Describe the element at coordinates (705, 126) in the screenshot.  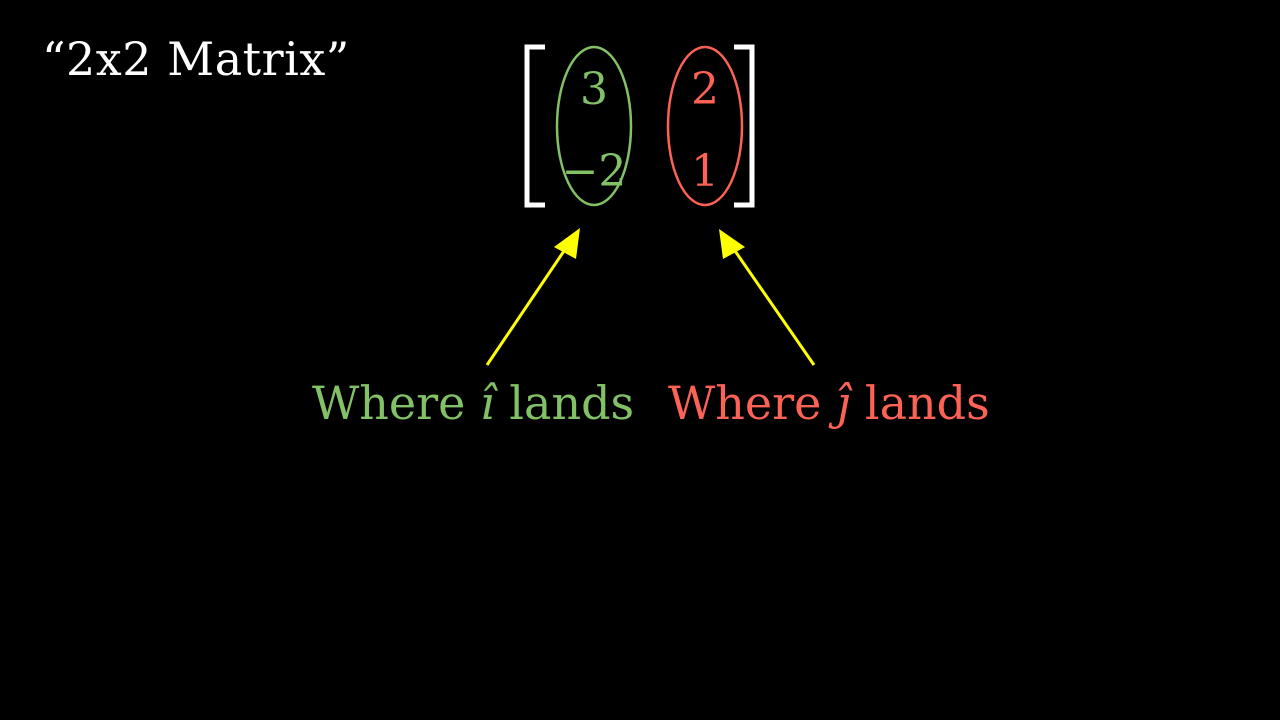
I see `column2-ellipse` at that location.